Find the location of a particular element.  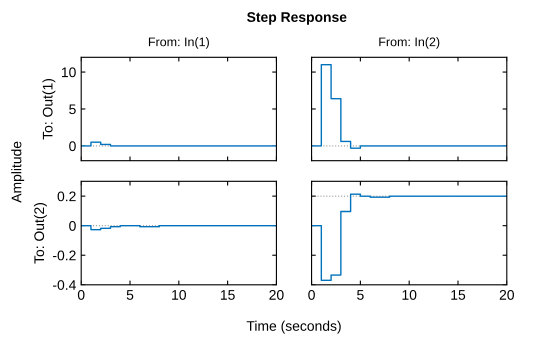

text: Time (seconds) is located at coordinates (293, 327).